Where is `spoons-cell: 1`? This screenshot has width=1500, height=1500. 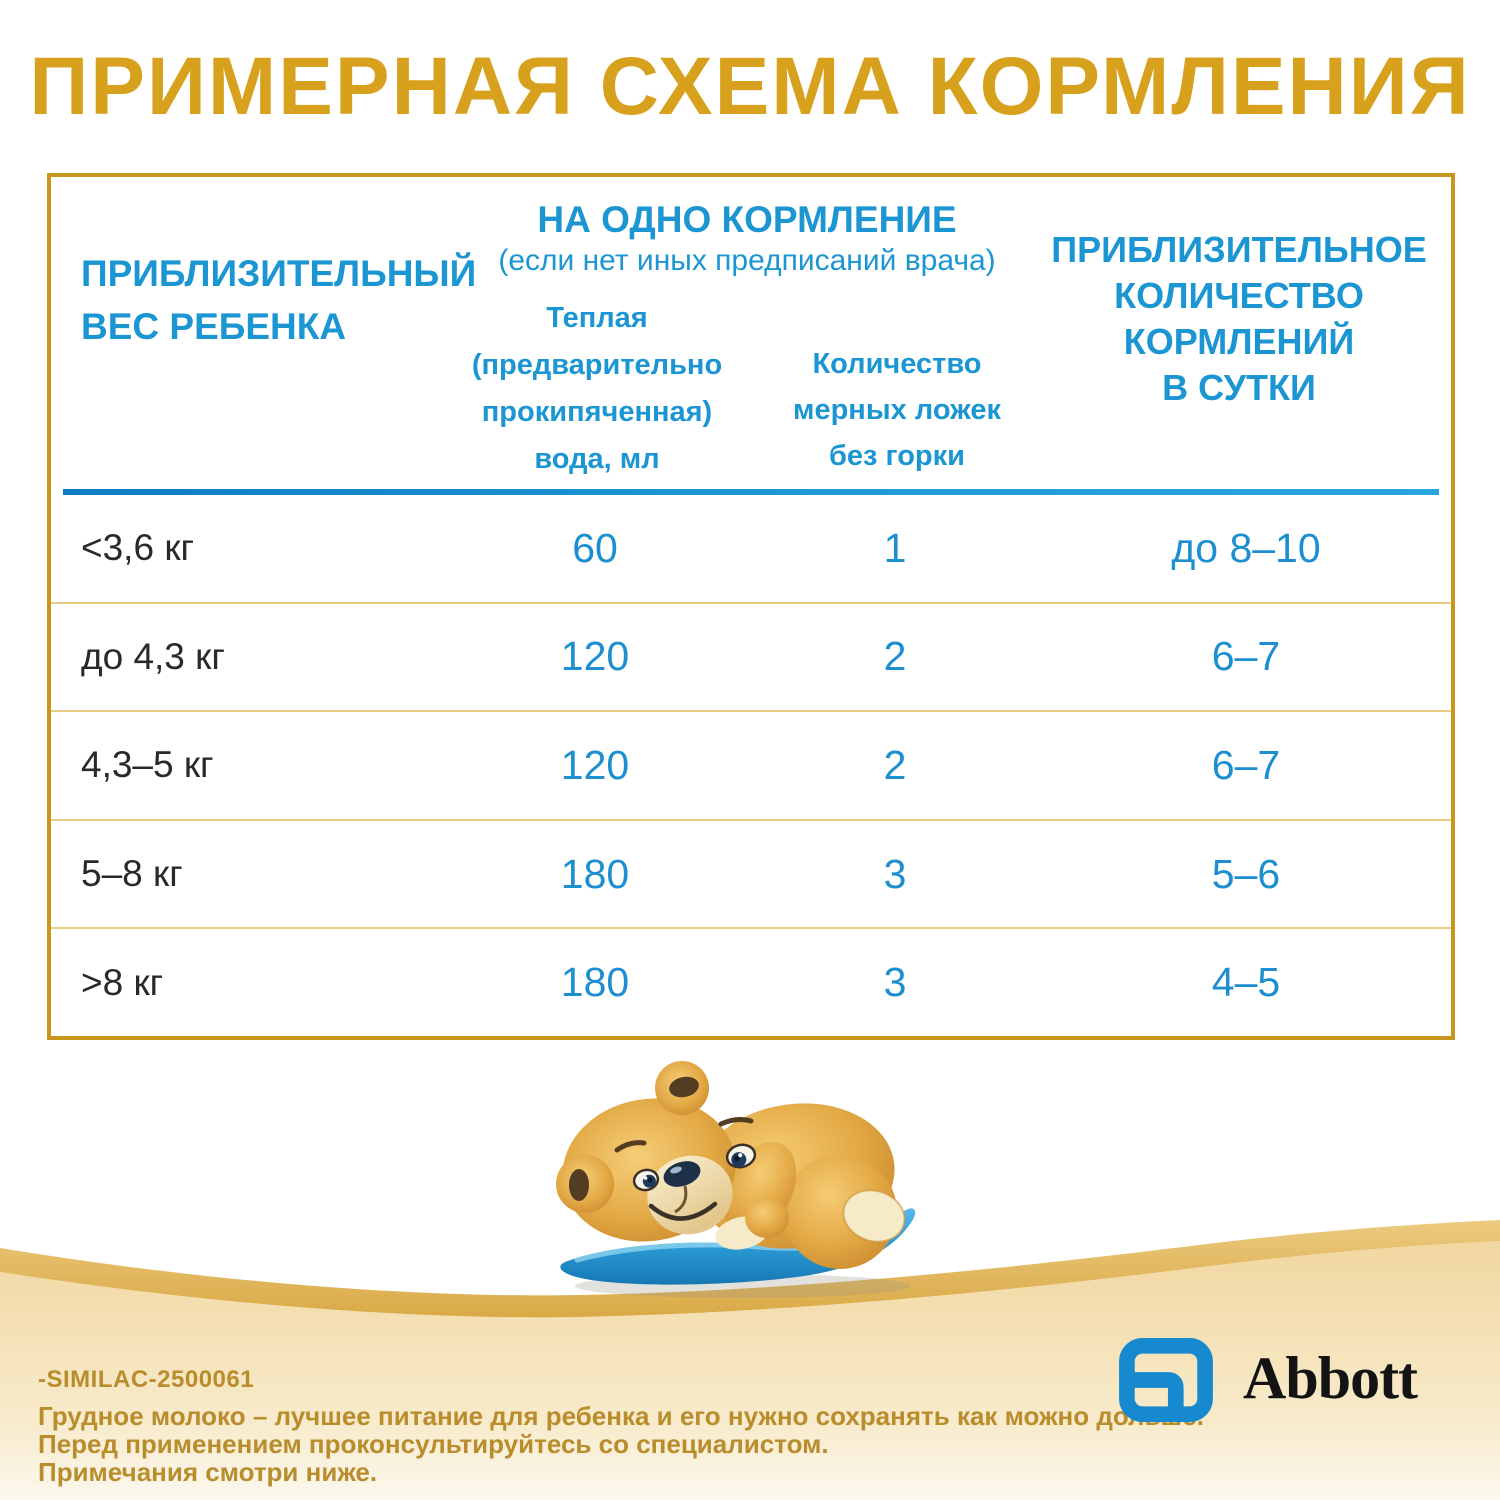
spoons-cell: 1 is located at coordinates (895, 547).